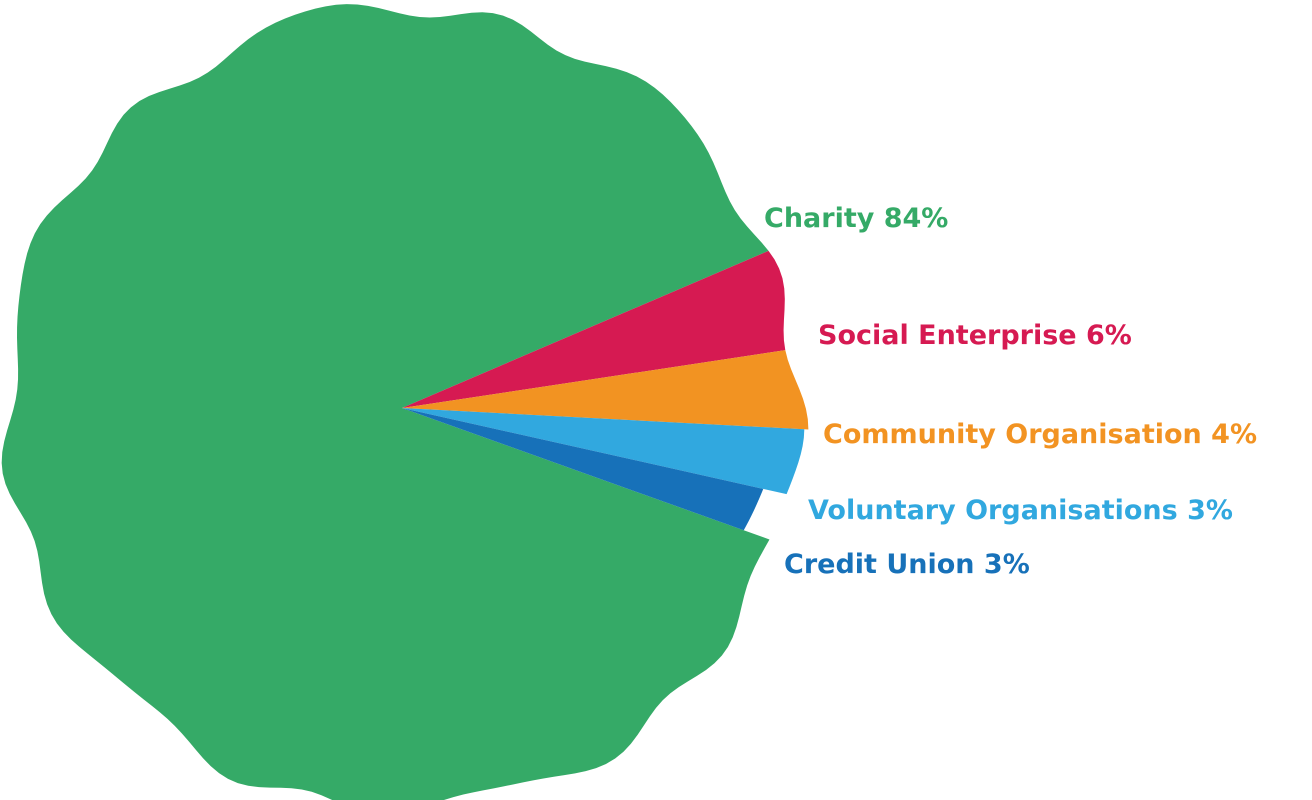 The height and width of the screenshot is (800, 1312). Describe the element at coordinates (594, 329) in the screenshot. I see `pie-slice-social-enterprise` at that location.